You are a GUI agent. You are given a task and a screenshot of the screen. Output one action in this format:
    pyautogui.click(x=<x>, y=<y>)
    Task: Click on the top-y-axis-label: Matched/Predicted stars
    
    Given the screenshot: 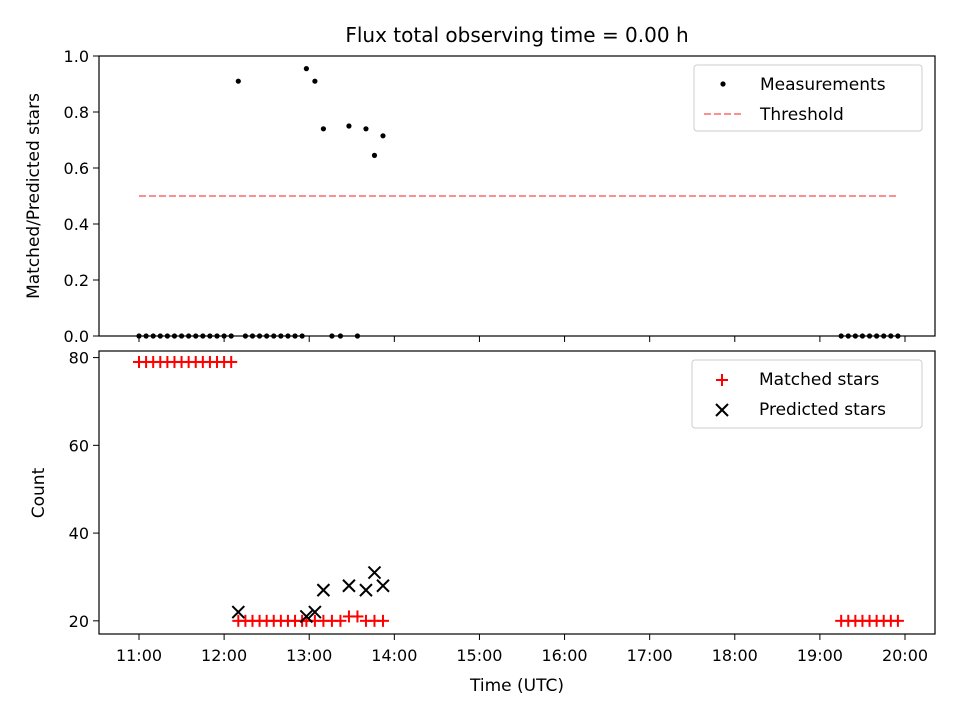 What is the action you would take?
    pyautogui.click(x=34, y=196)
    